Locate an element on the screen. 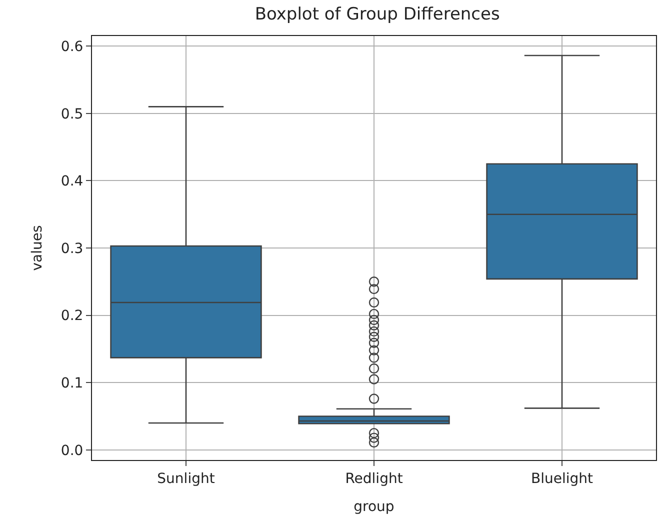 Image resolution: width=662 pixels, height=517 pixels. chart-title: Boxplot of Group Differences is located at coordinates (377, 14).